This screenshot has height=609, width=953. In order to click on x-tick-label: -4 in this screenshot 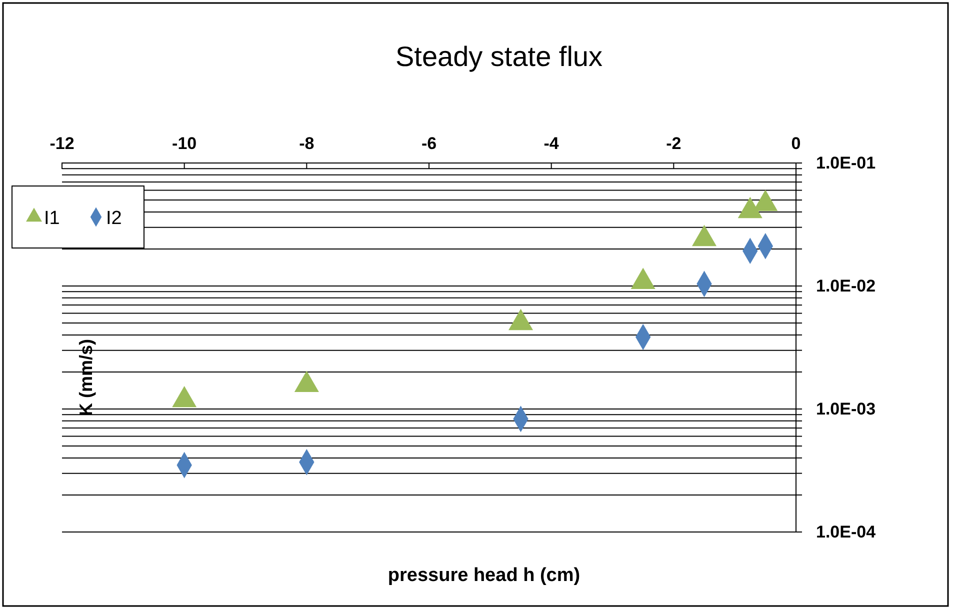, I will do `click(552, 143)`.